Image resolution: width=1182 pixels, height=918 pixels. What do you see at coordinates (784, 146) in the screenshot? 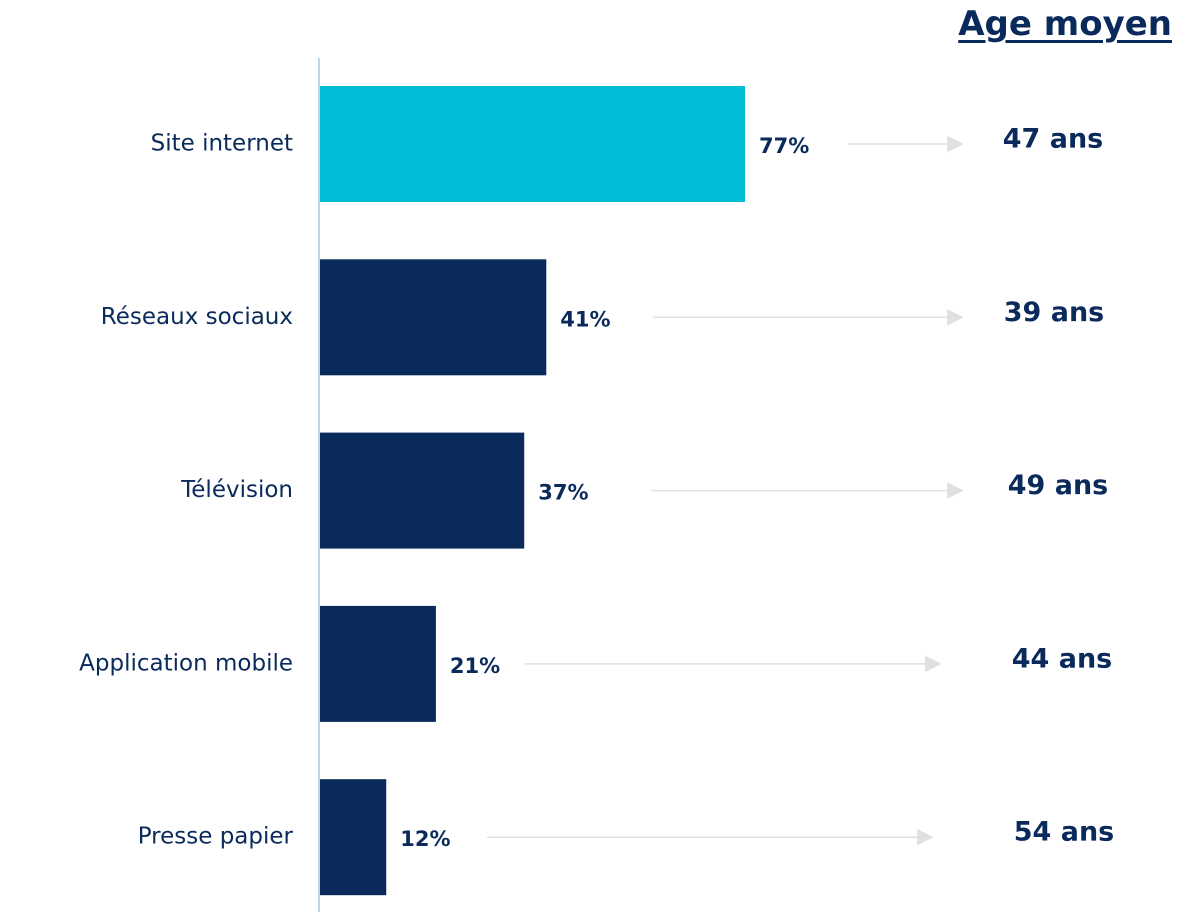
I see `value-label: 77%` at bounding box center [784, 146].